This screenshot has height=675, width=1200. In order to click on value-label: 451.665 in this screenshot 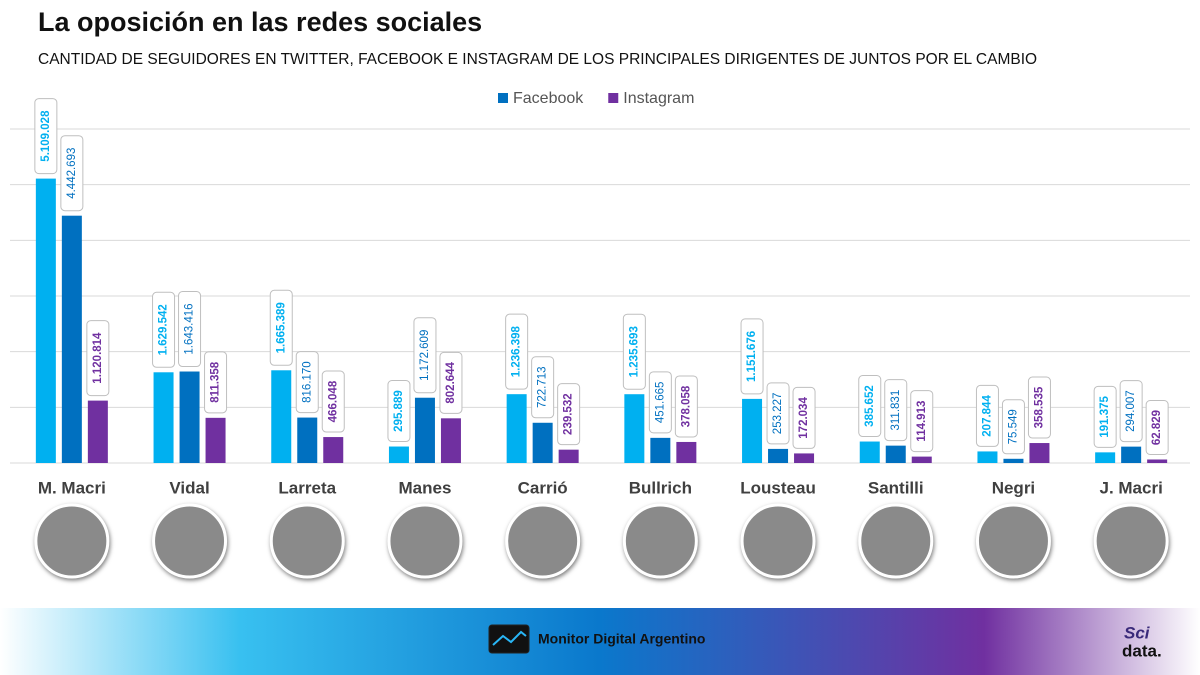, I will do `click(660, 403)`.